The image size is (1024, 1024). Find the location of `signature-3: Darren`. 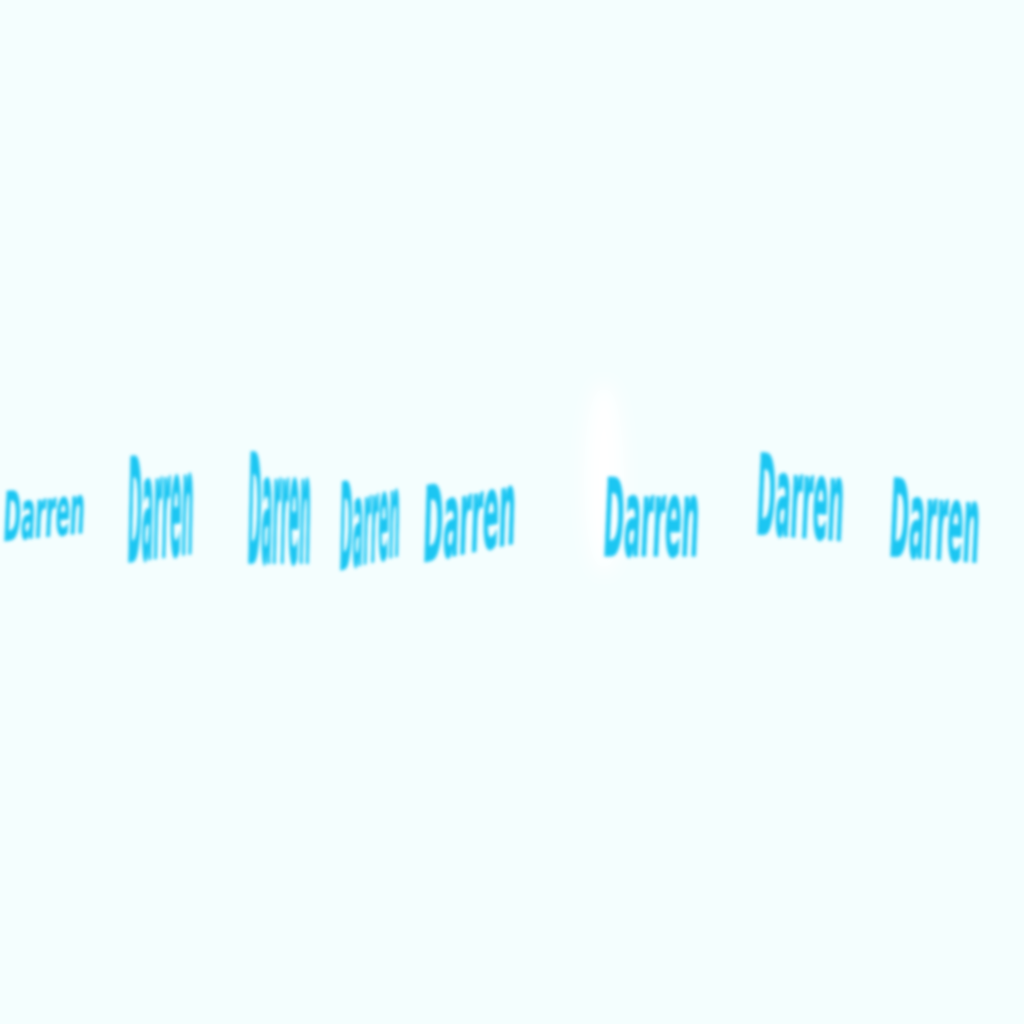

signature-3: Darren is located at coordinates (279, 511).